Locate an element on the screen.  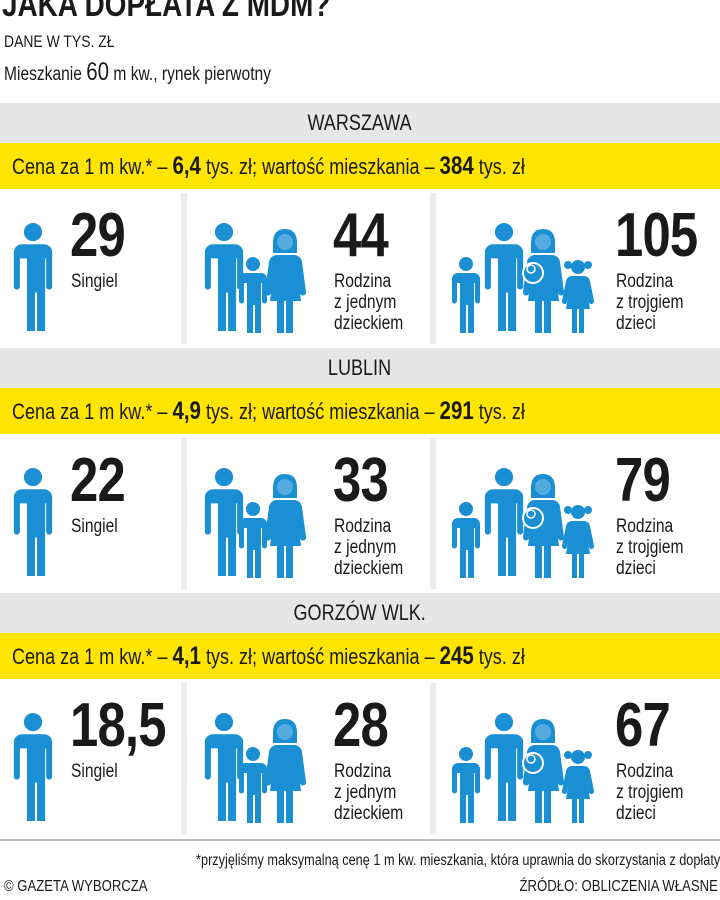
city-header: GORZÓW WLK. is located at coordinates (360, 613).